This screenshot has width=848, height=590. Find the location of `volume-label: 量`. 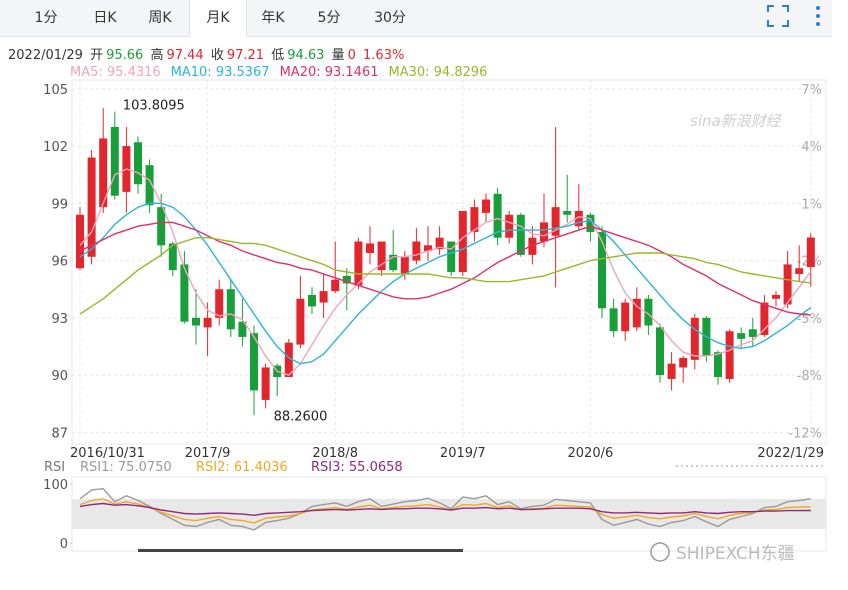

volume-label: 量 is located at coordinates (338, 55).